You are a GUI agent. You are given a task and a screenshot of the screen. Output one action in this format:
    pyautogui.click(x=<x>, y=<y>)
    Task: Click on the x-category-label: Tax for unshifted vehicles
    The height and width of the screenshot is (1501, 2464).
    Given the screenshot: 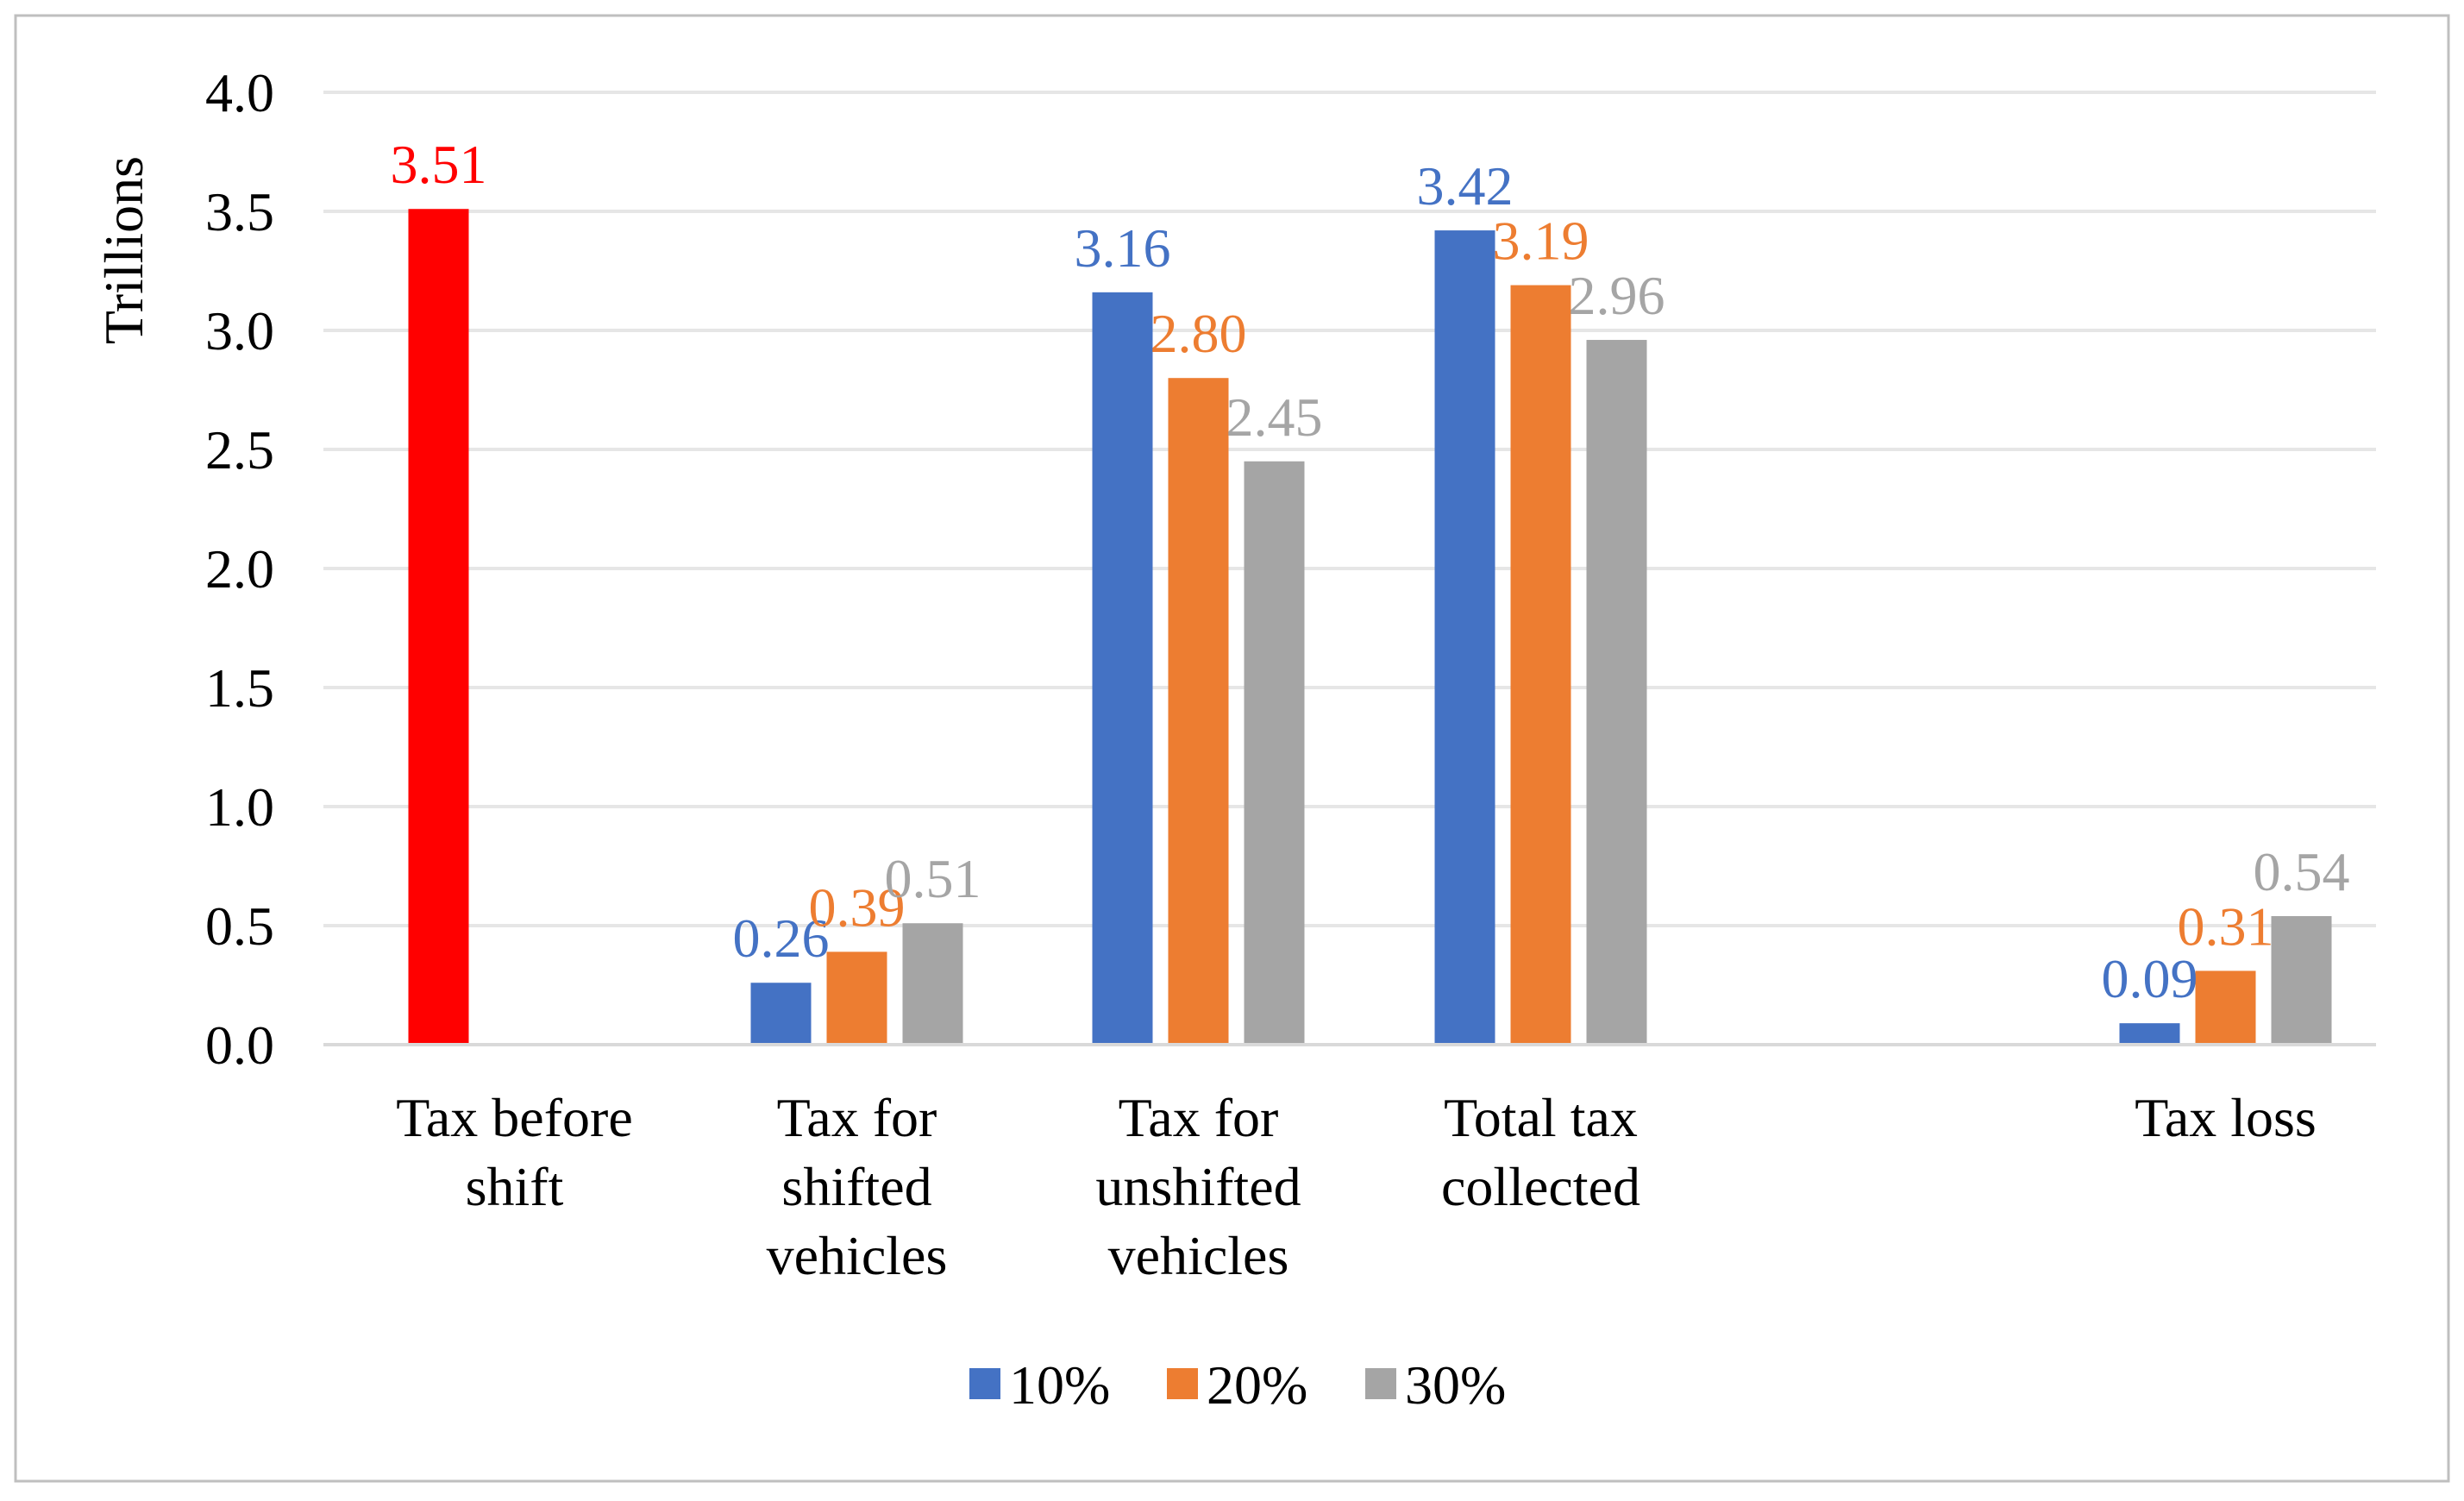 What is the action you would take?
    pyautogui.click(x=1198, y=1186)
    